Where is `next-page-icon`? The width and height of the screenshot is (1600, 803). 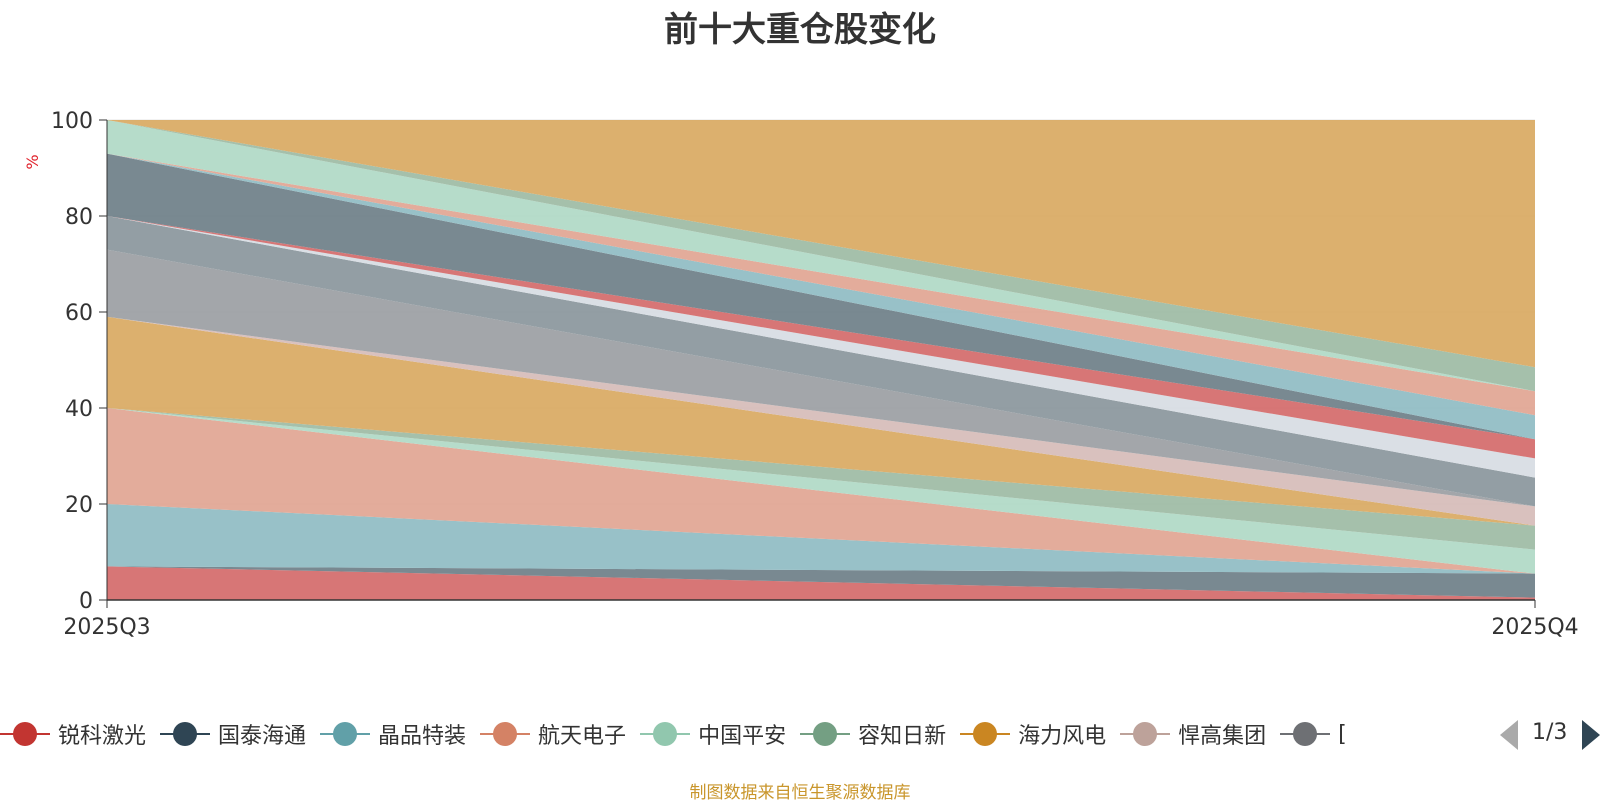
next-page-icon is located at coordinates (1591, 735).